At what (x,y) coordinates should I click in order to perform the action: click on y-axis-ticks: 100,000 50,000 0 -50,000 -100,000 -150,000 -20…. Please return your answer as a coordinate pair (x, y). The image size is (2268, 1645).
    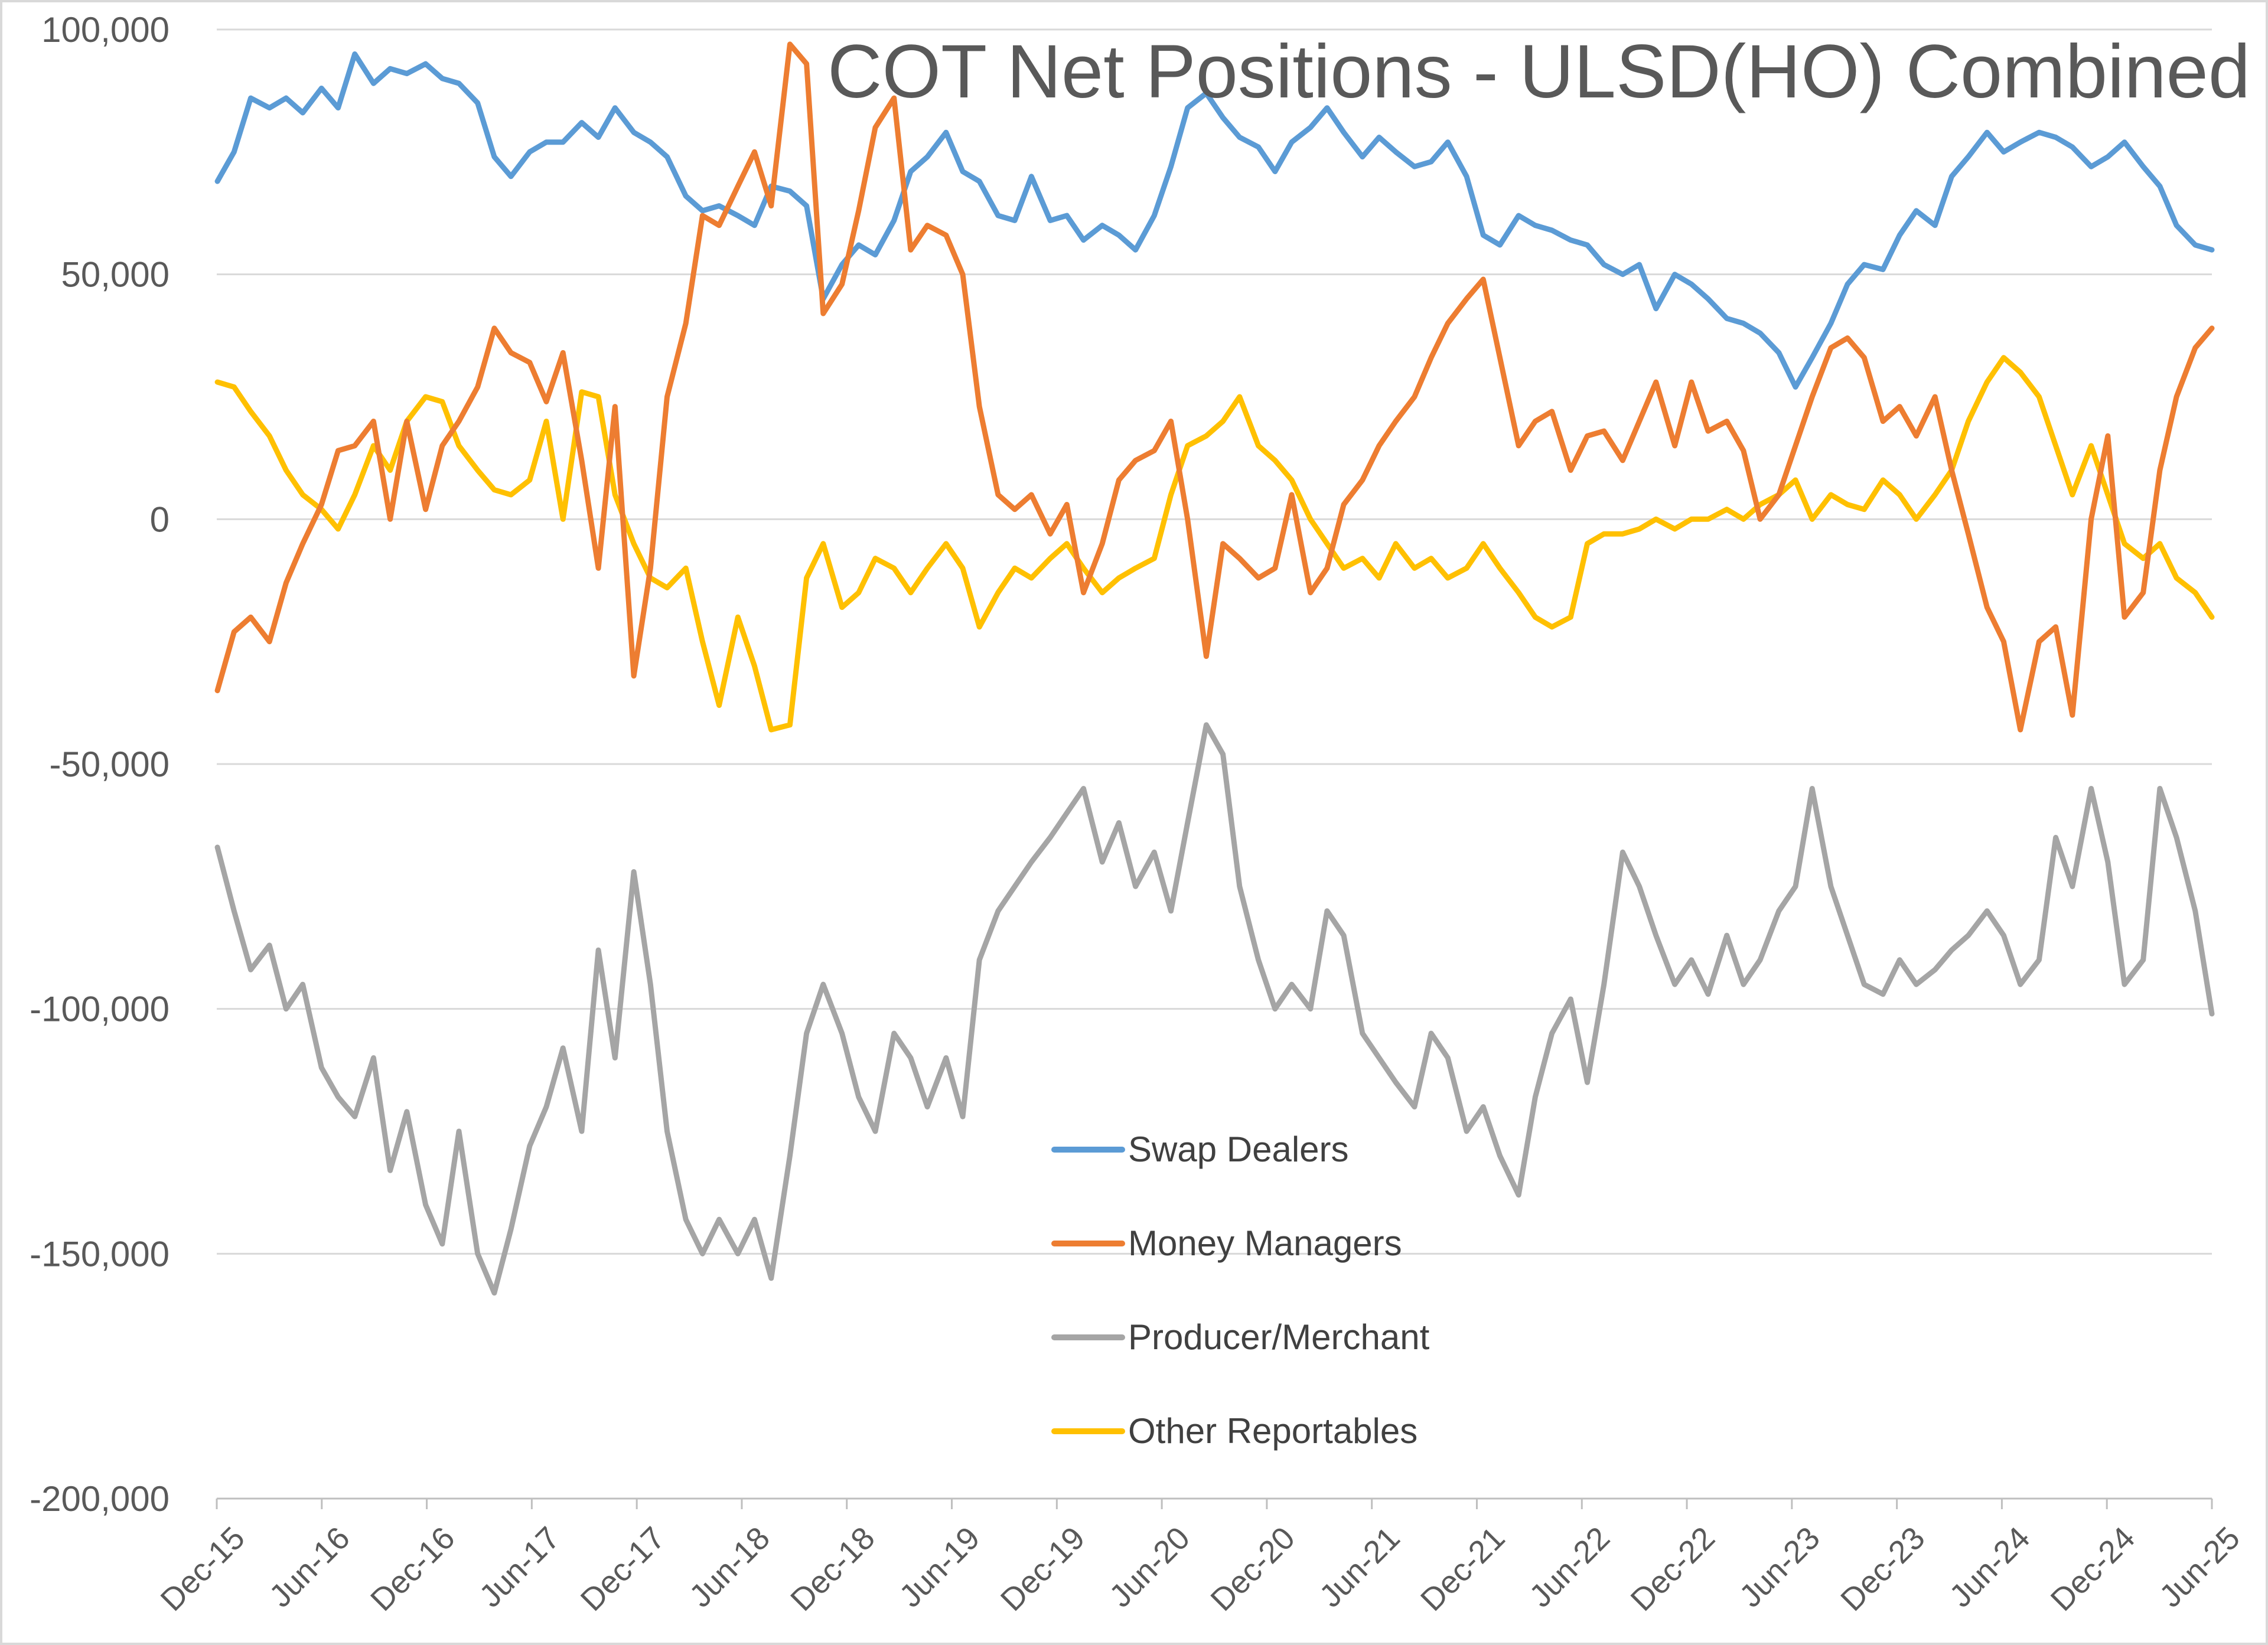
    Looking at the image, I should click on (100, 764).